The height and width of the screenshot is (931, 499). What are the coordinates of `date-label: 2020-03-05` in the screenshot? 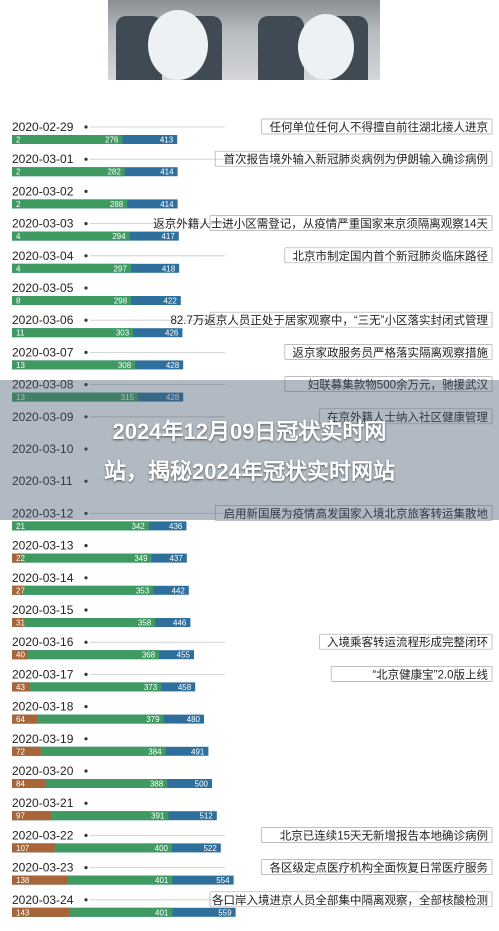 It's located at (43, 288).